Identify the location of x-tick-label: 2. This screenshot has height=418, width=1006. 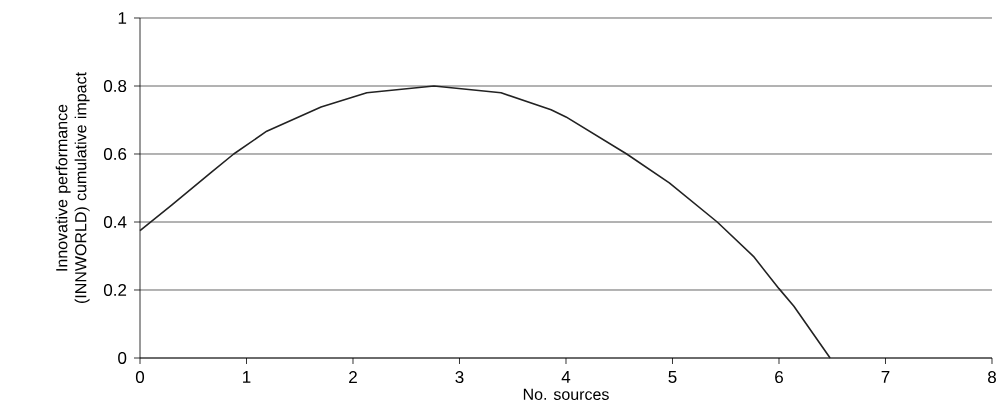
(353, 377).